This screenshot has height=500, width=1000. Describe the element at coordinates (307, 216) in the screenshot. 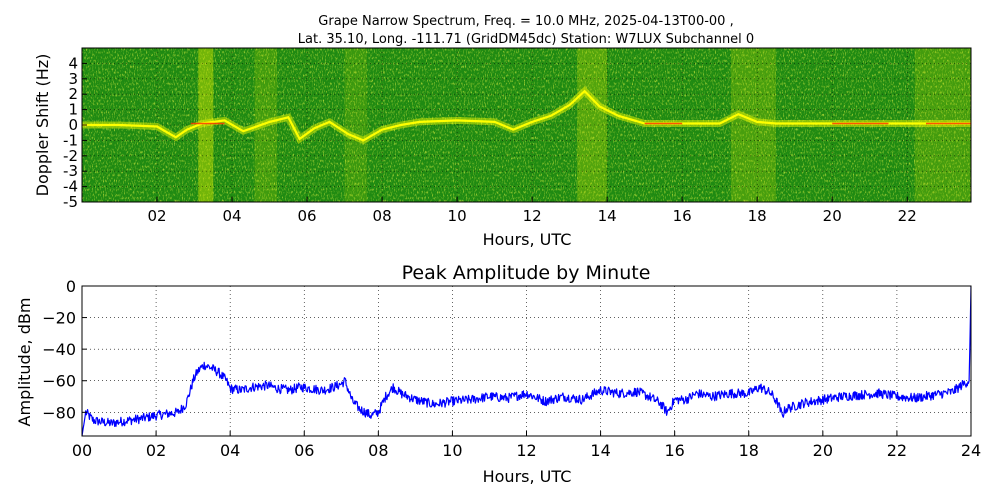

I see `spectrogram-x-tick-label: 06` at that location.